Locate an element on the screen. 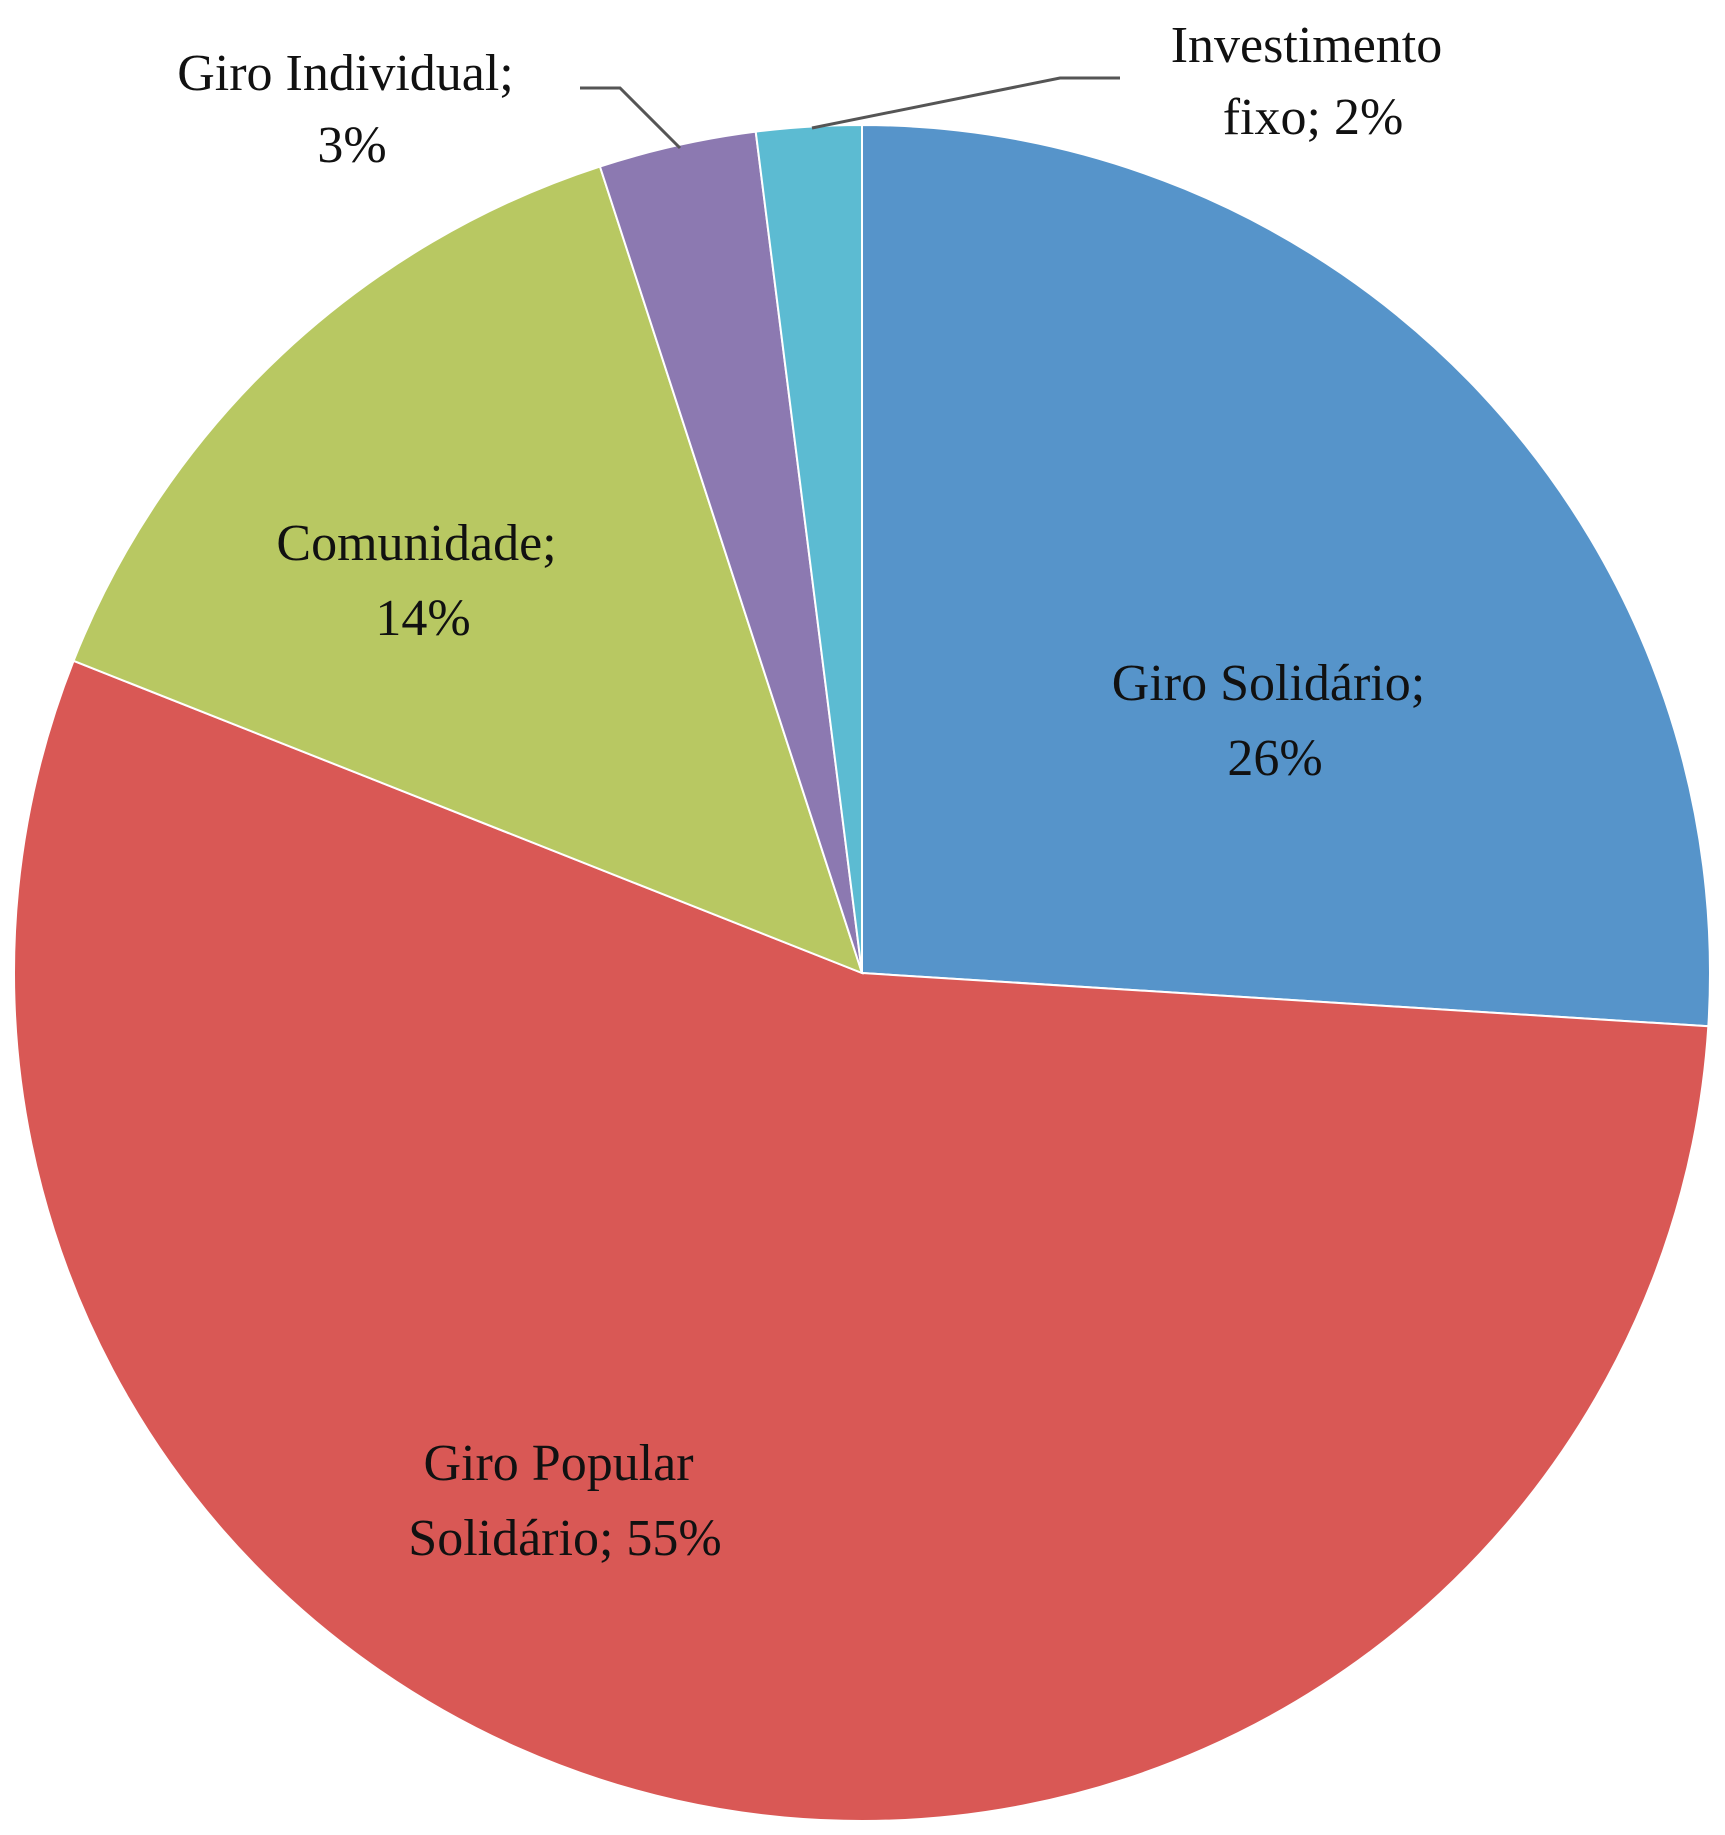 The width and height of the screenshot is (1725, 1835). label-comunidade: Comunidade; 14% is located at coordinates (422, 581).